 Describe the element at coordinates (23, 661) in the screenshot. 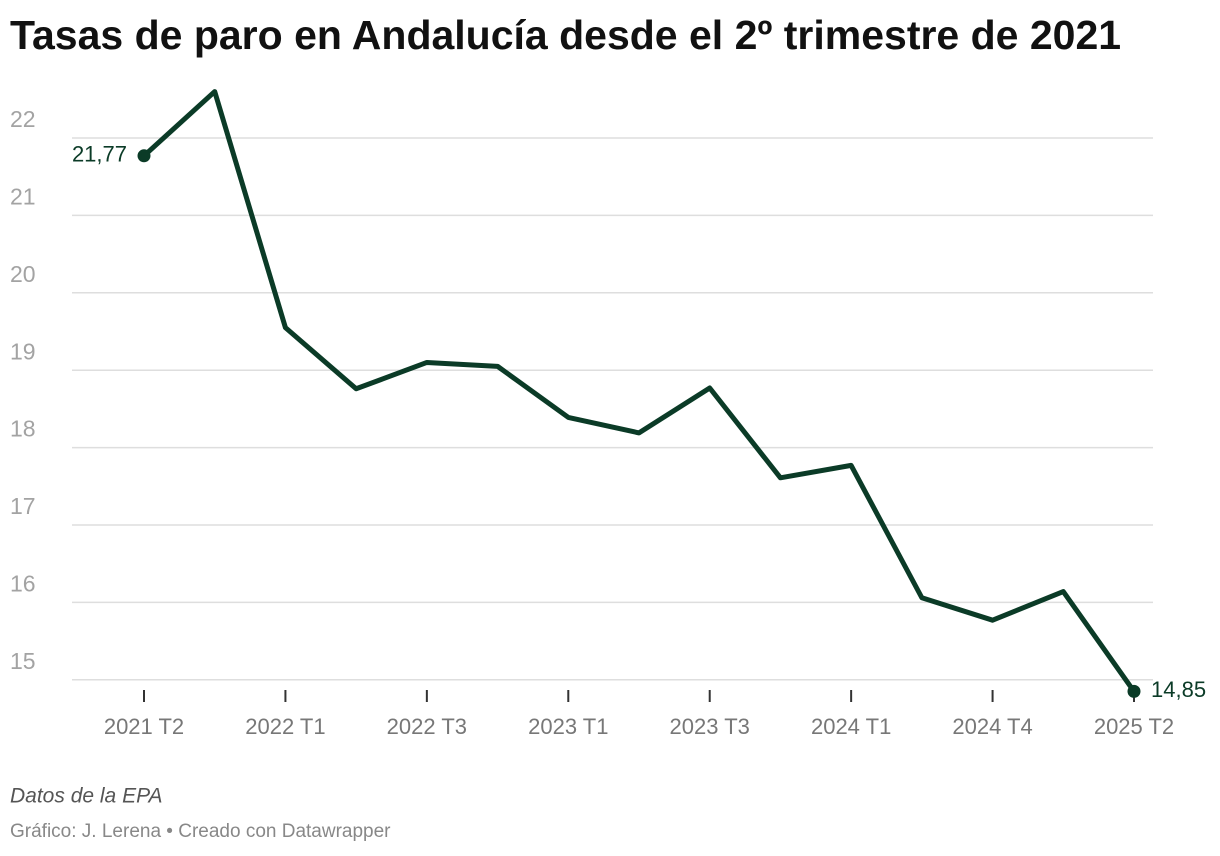

I see `y-tick-label: 15` at that location.